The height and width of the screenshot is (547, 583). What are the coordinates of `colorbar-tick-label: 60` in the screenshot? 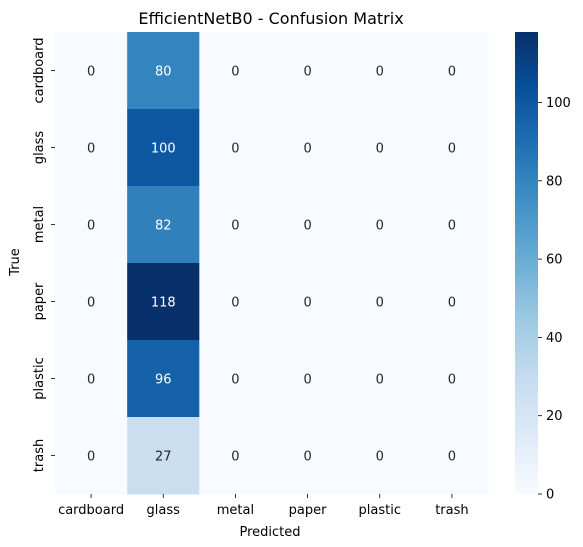 It's located at (554, 260).